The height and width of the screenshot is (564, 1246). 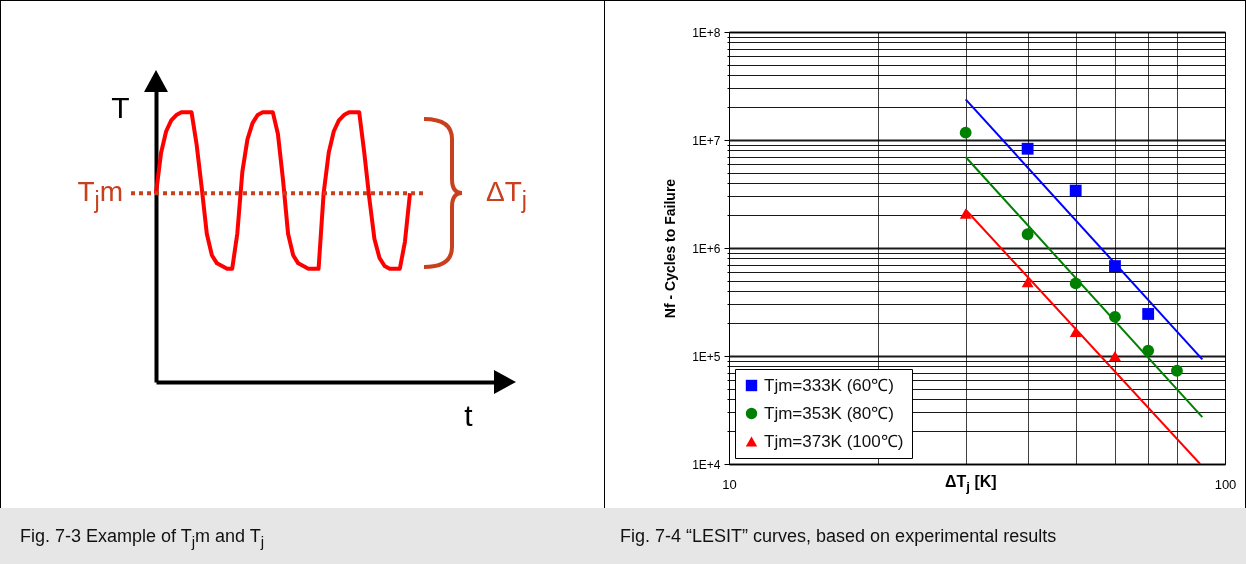 I want to click on legend-label: Tjm=333K (60℃), so click(x=829, y=385).